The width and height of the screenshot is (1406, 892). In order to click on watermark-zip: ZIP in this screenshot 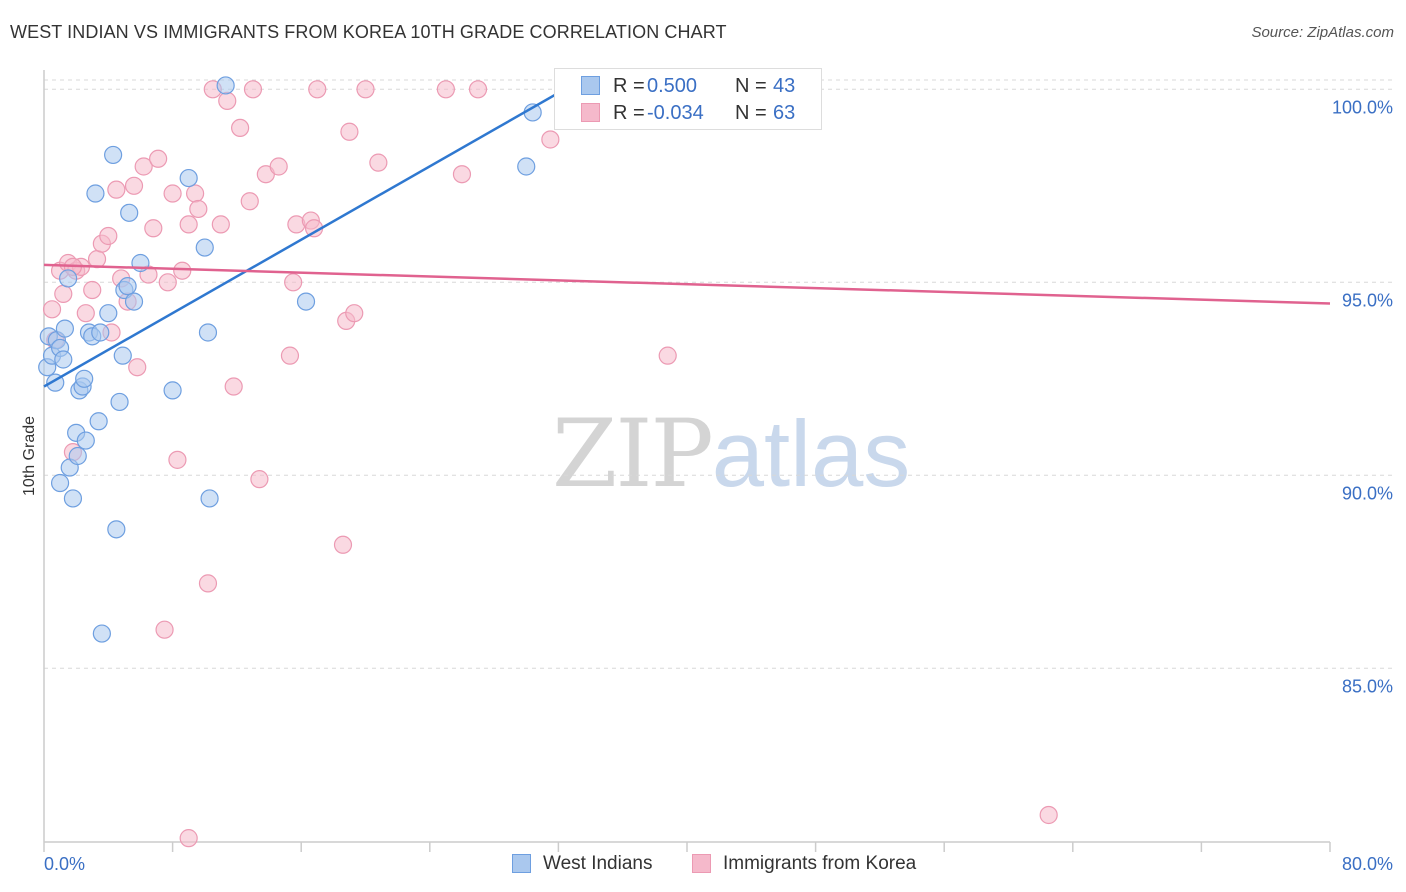, I will do `click(633, 454)`.